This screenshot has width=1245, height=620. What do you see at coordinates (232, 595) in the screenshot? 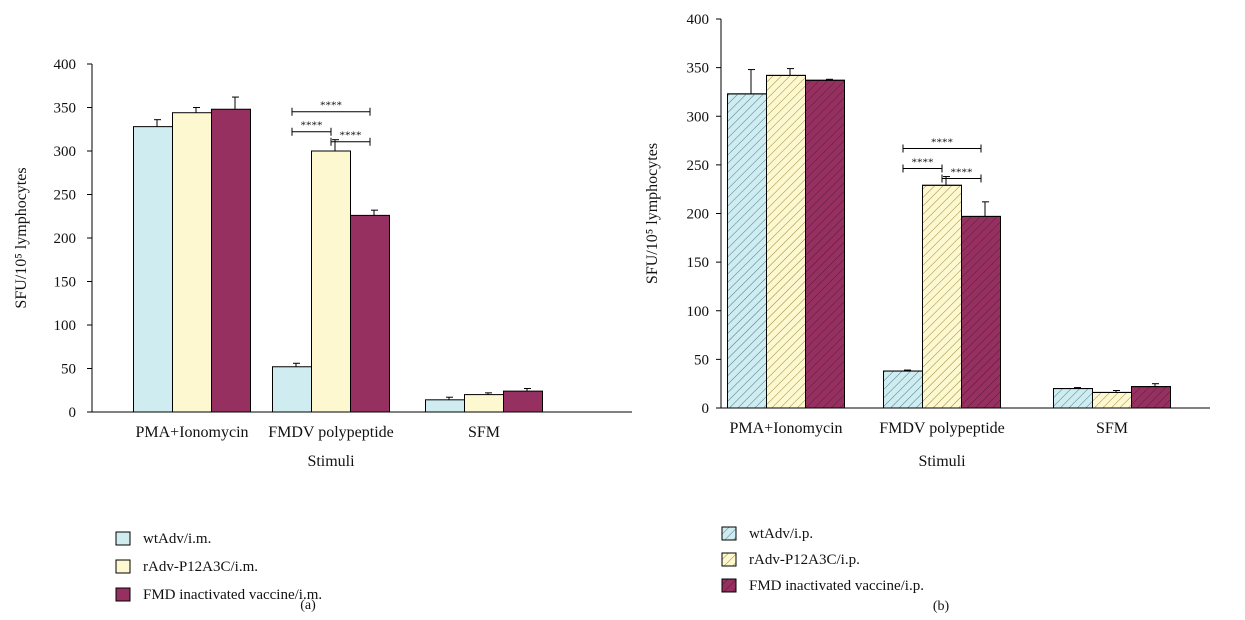
I see `legend-entry-label: FMD inactivated vaccine/i.m.` at bounding box center [232, 595].